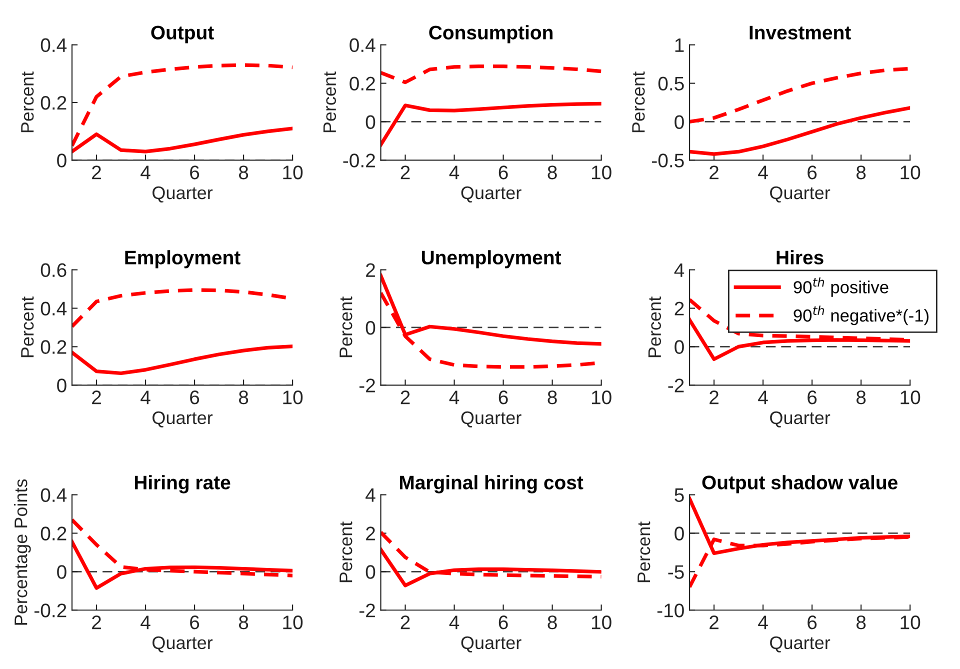 This screenshot has height=669, width=960. What do you see at coordinates (492, 484) in the screenshot?
I see `chart-title: Marginal hiring cost` at bounding box center [492, 484].